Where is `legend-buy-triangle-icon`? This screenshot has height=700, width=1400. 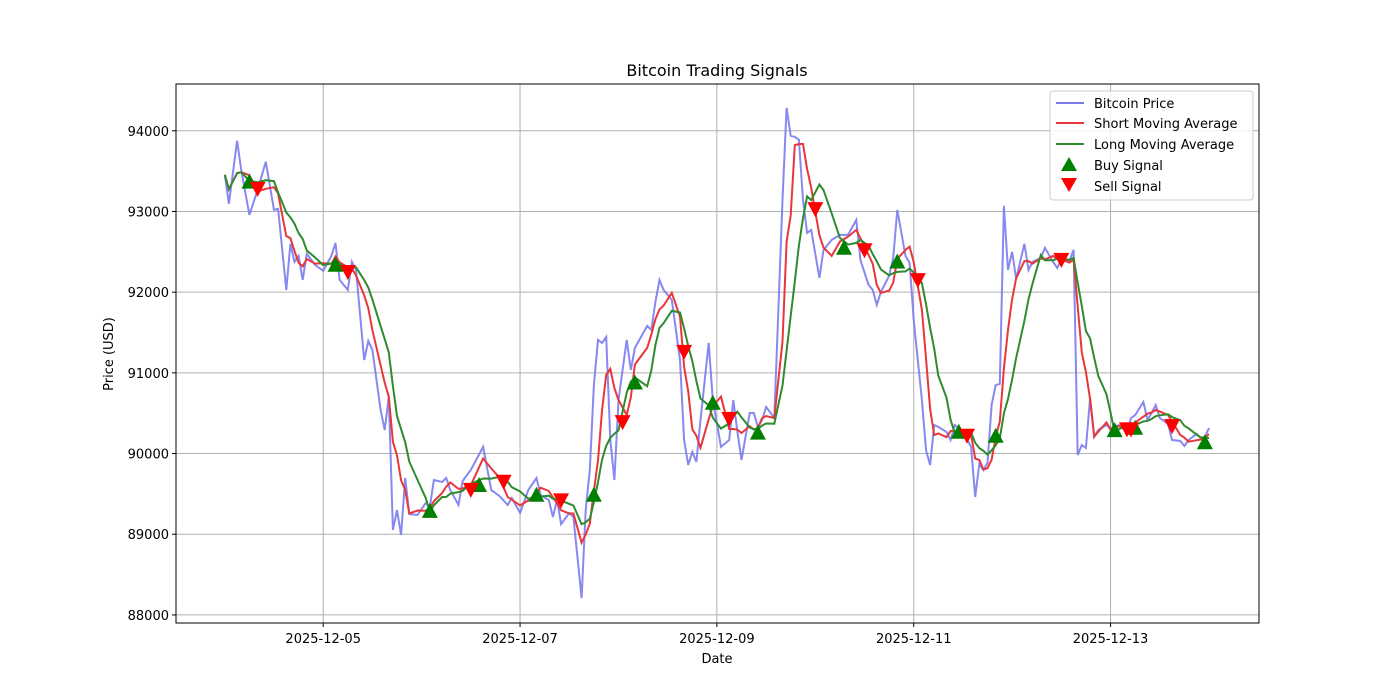 legend-buy-triangle-icon is located at coordinates (1069, 164).